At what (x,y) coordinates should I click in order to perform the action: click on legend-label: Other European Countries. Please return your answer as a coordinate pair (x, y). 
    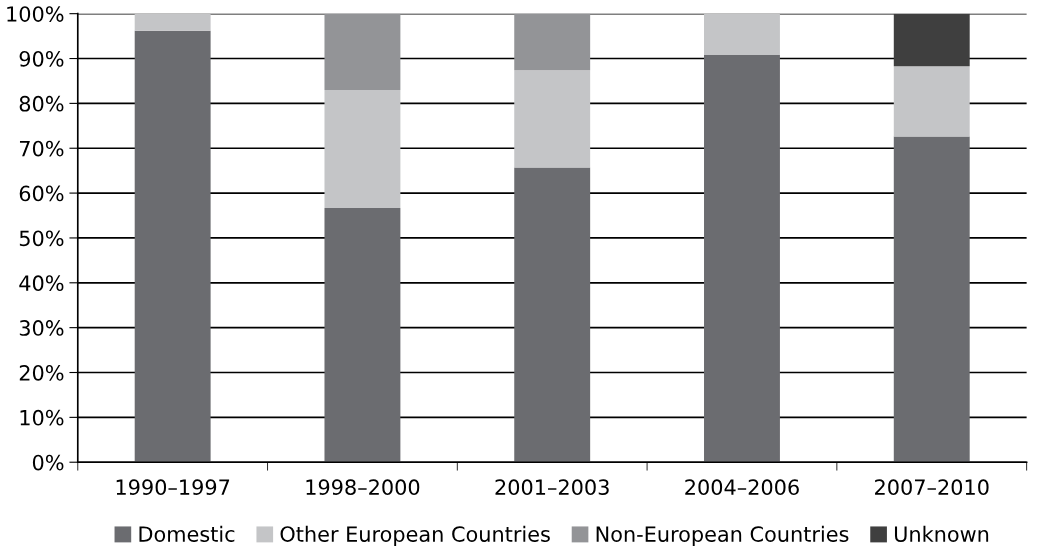
    Looking at the image, I should click on (415, 535).